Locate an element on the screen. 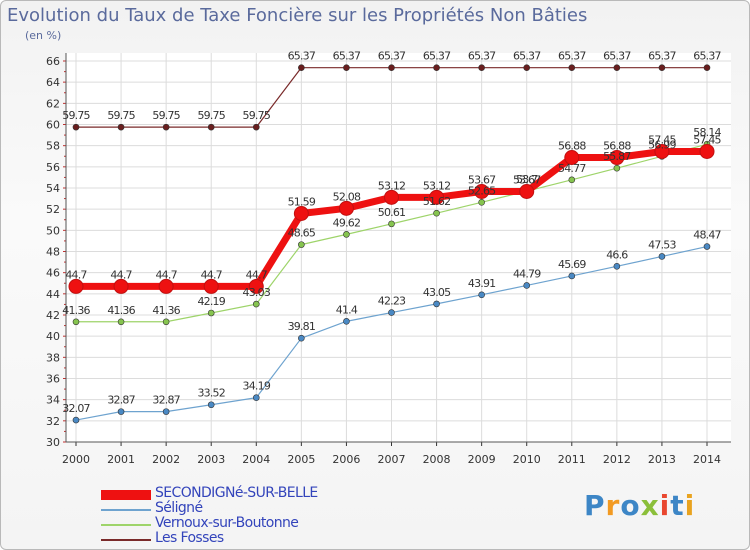 This screenshot has width=750, height=550. y-tick-label: 40 is located at coordinates (53, 336).